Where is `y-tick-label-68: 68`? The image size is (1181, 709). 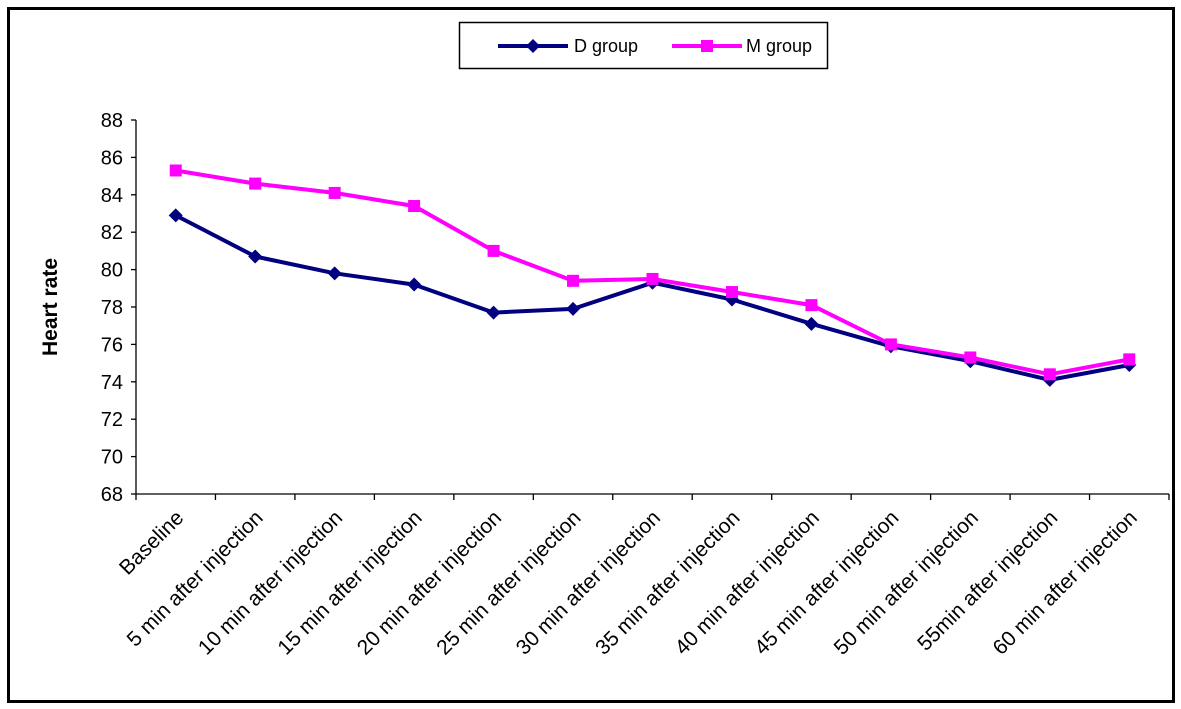
y-tick-label-68: 68 is located at coordinates (112, 495).